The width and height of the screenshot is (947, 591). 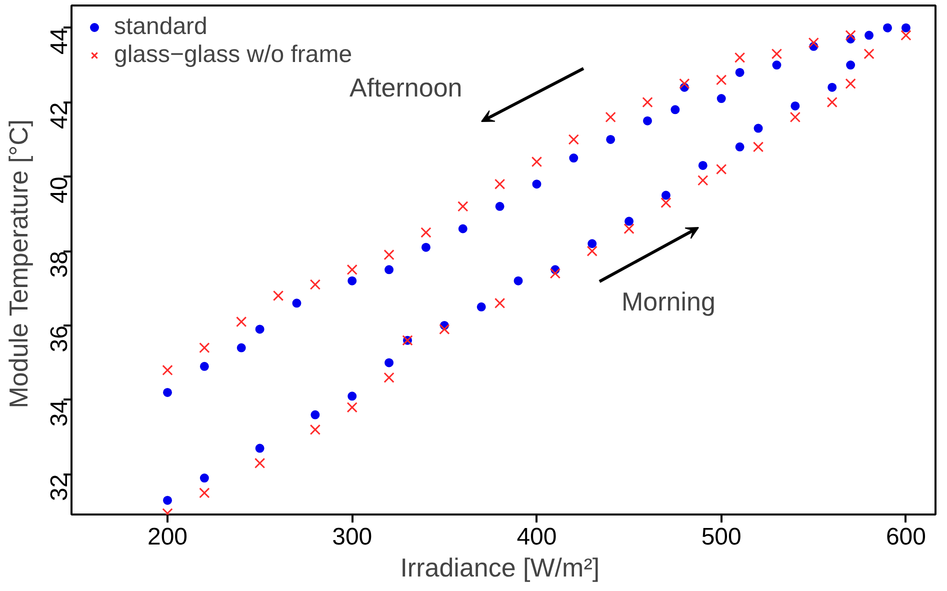 I want to click on x-tick-label: 200, so click(x=167, y=537).